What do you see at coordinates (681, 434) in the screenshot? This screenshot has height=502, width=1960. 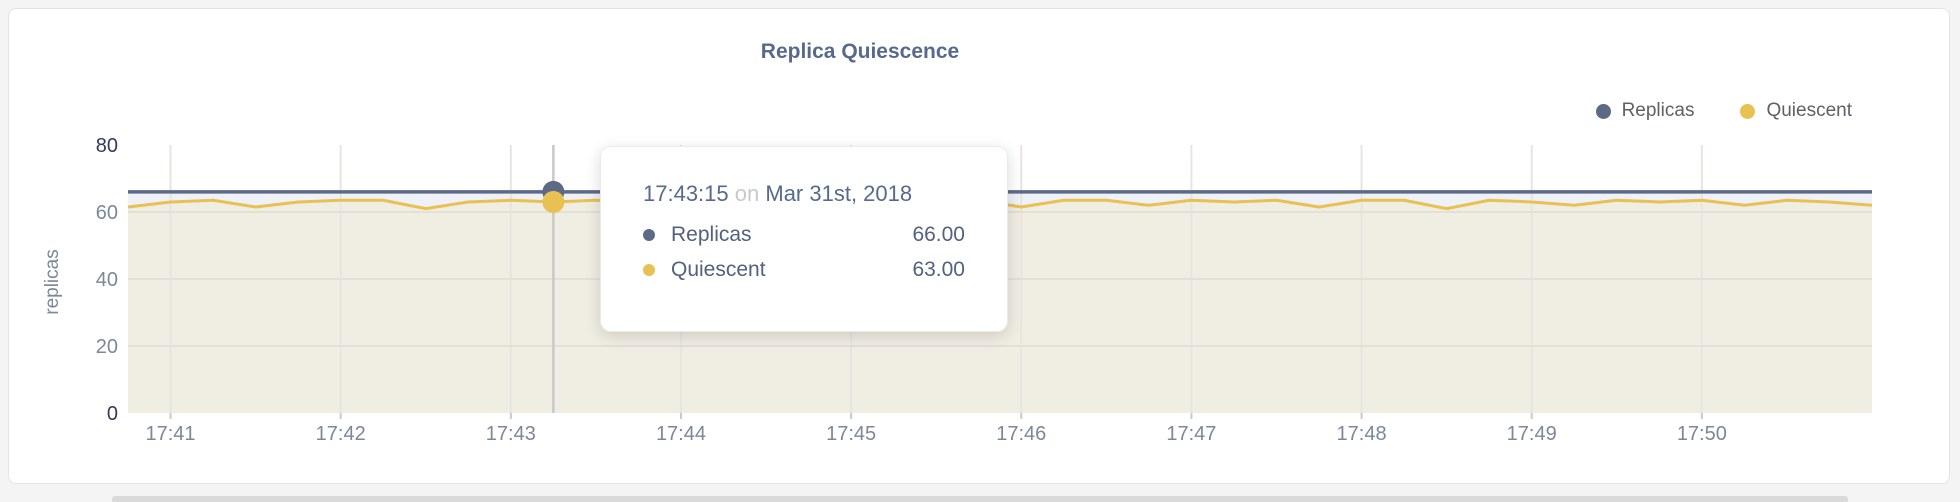 I see `x-tick-label: 17:44` at bounding box center [681, 434].